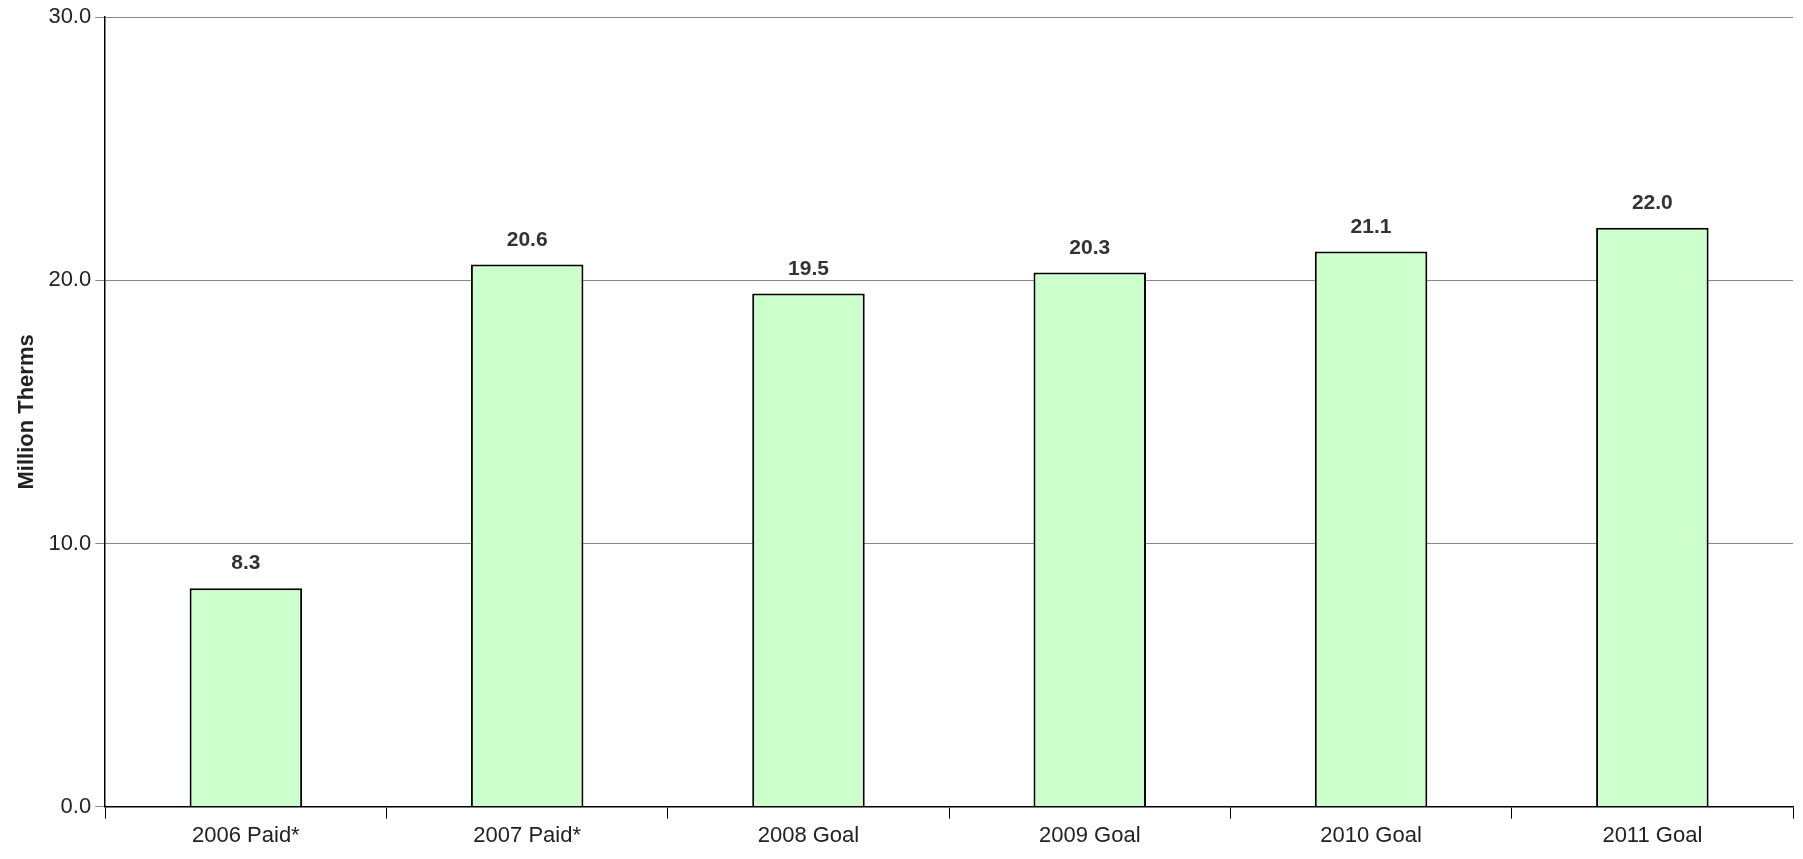 The width and height of the screenshot is (1803, 859). What do you see at coordinates (527, 238) in the screenshot?
I see `data-label: 20.6` at bounding box center [527, 238].